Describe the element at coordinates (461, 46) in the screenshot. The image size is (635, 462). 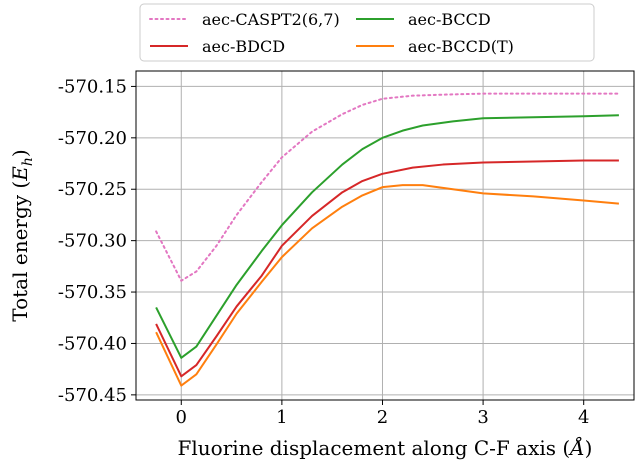
I see `legend-label: aec-BCCD(T)` at that location.